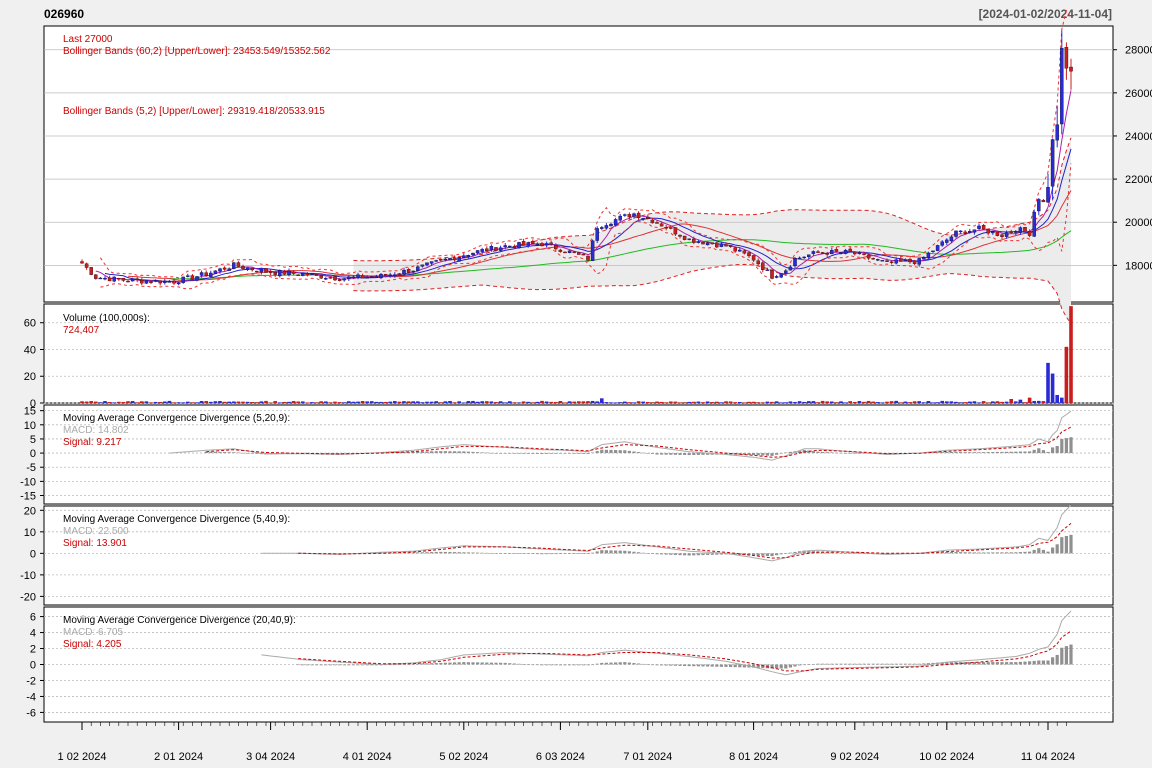  What do you see at coordinates (578, 454) in the screenshot?
I see `macd1-panel` at bounding box center [578, 454].